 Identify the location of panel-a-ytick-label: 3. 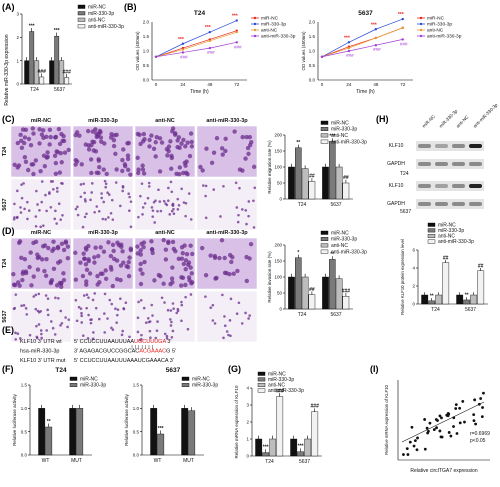
(17, 14).